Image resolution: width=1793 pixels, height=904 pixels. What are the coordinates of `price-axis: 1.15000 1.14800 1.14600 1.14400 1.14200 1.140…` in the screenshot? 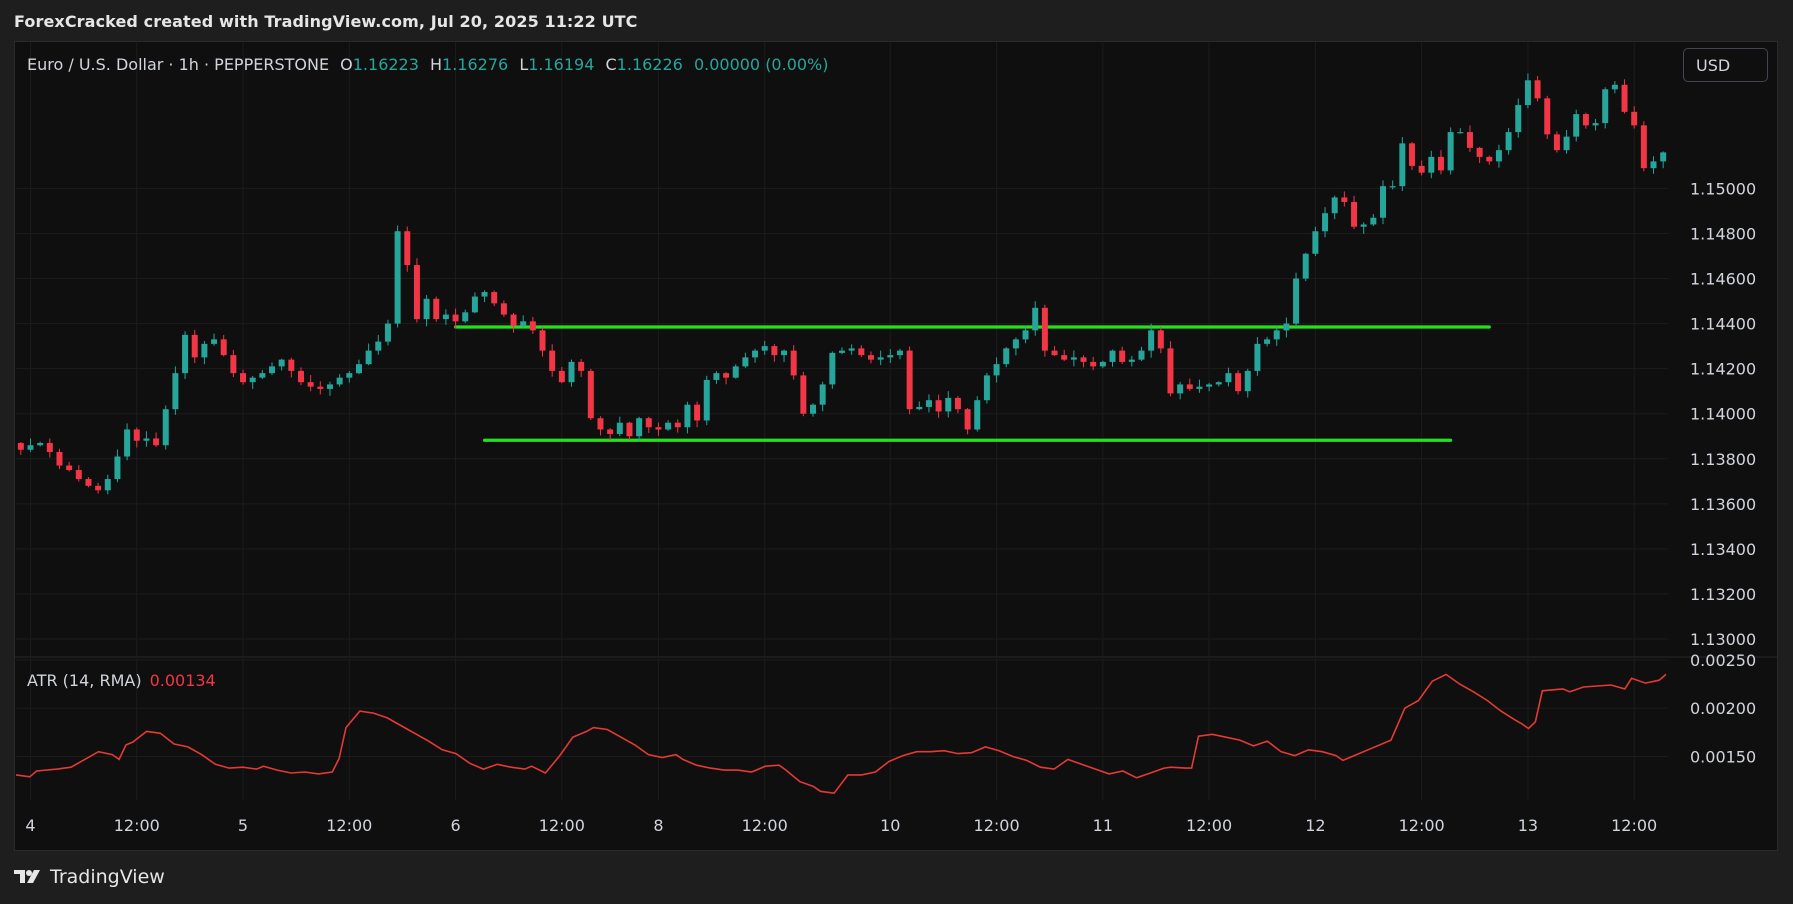 It's located at (1723, 472).